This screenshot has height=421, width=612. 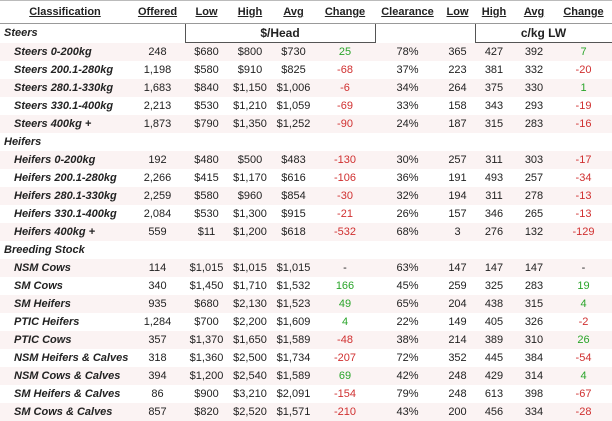 What do you see at coordinates (206, 124) in the screenshot?
I see `cell: $790` at bounding box center [206, 124].